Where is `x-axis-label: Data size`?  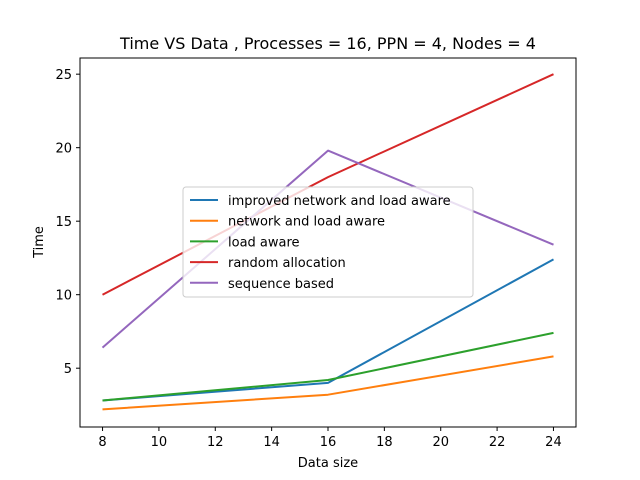
x-axis-label: Data size is located at coordinates (328, 463).